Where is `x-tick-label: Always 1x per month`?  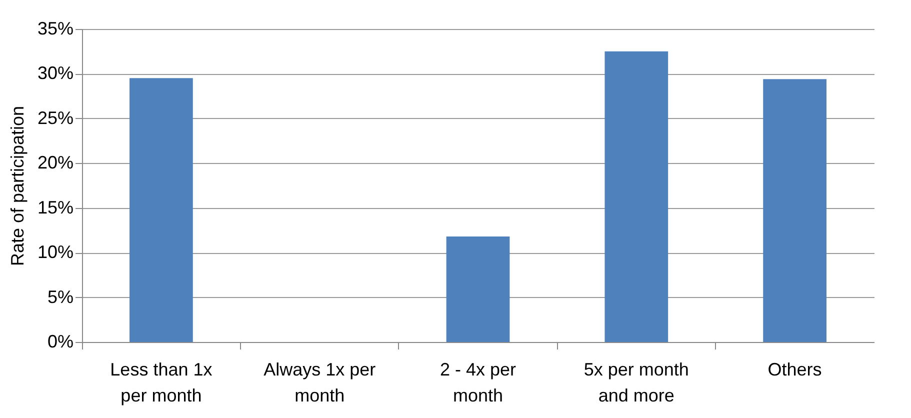
x-tick-label: Always 1x per month is located at coordinates (320, 383).